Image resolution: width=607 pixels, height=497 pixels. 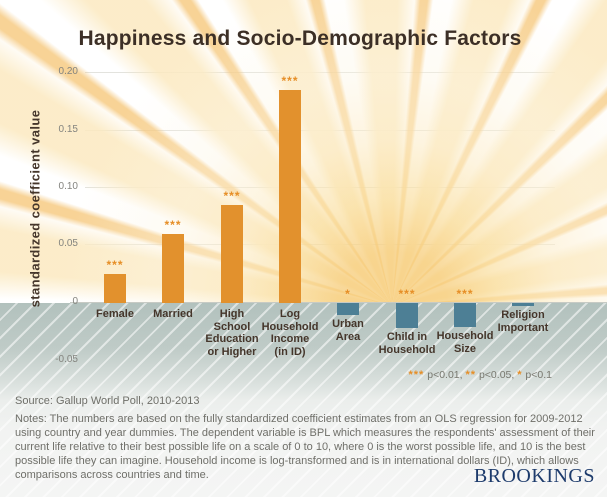 What do you see at coordinates (520, 375) in the screenshot?
I see `legend-one-star: *` at bounding box center [520, 375].